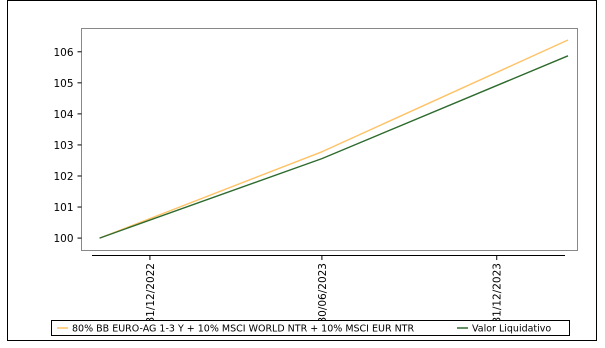 Image resolution: width=605 pixels, height=348 pixels. What do you see at coordinates (323, 293) in the screenshot?
I see `x-tick-label: 30/06/2023` at bounding box center [323, 293].